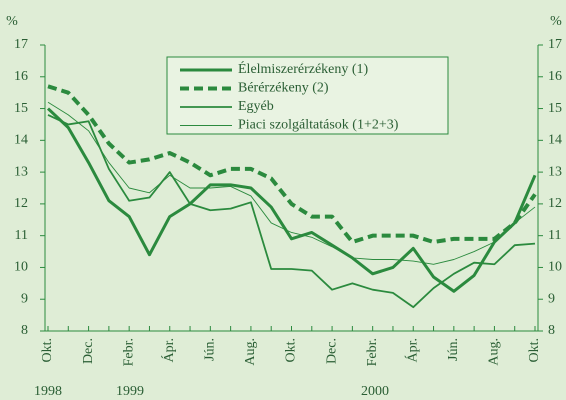 This screenshot has width=566, height=400. Describe the element at coordinates (130, 391) in the screenshot. I see `year-label: 1999` at that location.